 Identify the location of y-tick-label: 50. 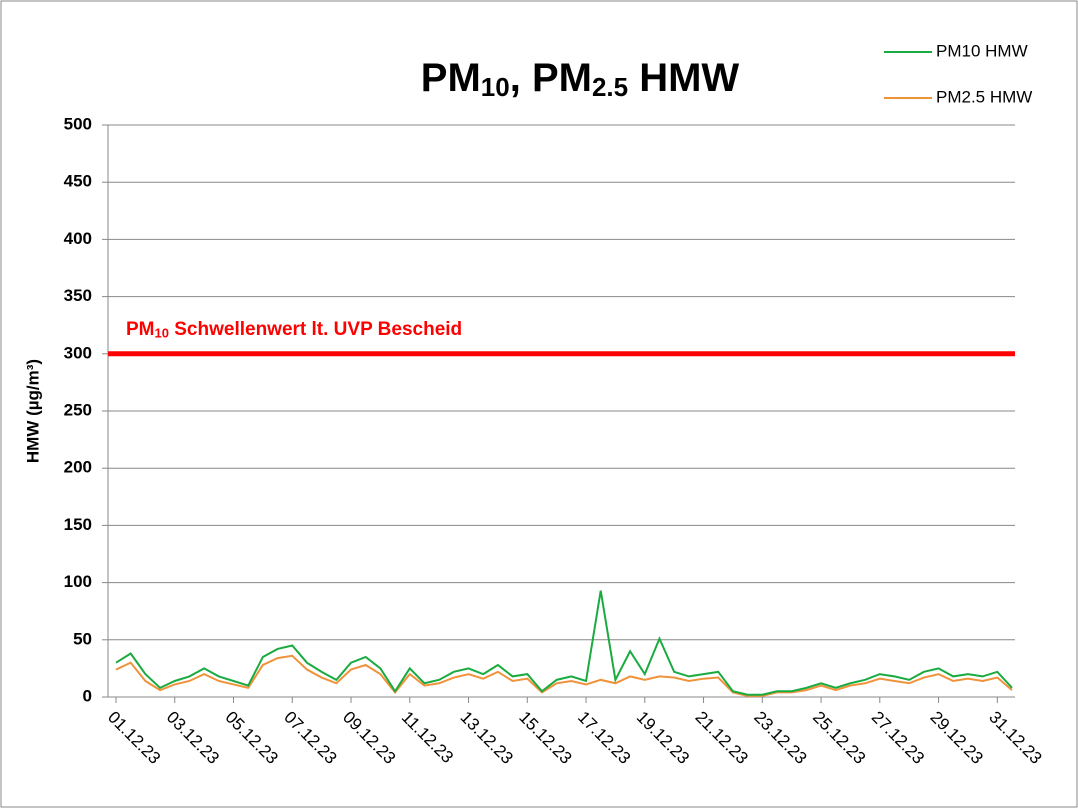
(82, 638).